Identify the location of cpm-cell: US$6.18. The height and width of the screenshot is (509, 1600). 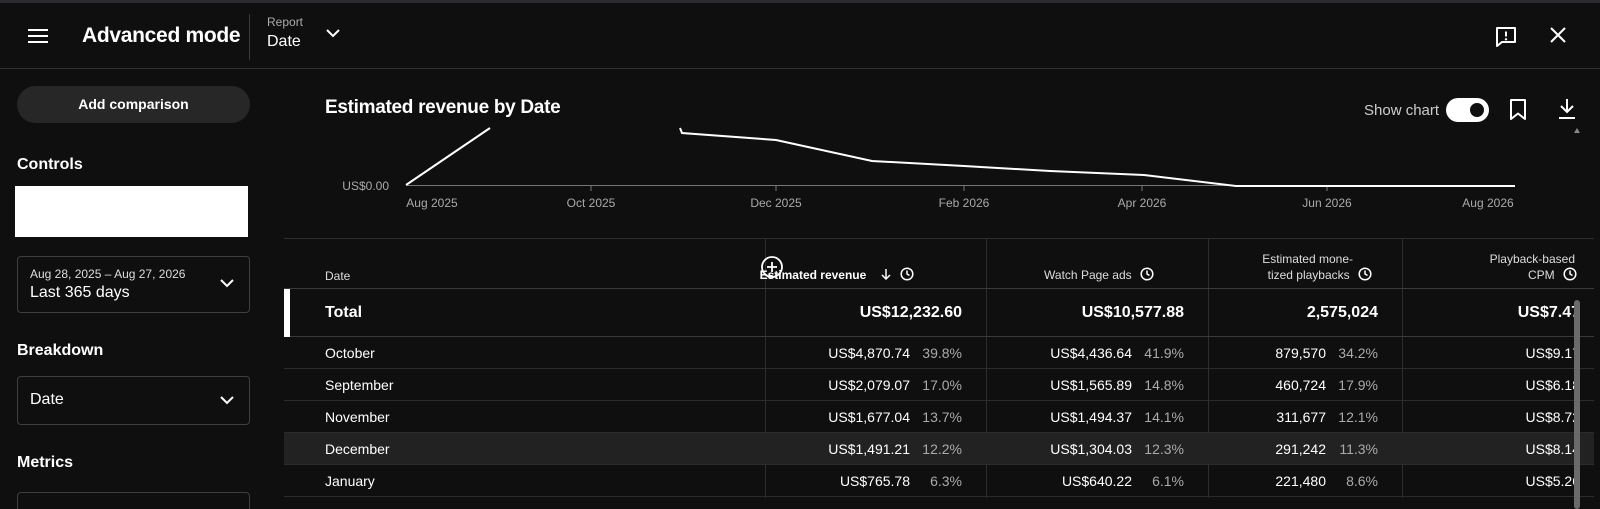
(1552, 385).